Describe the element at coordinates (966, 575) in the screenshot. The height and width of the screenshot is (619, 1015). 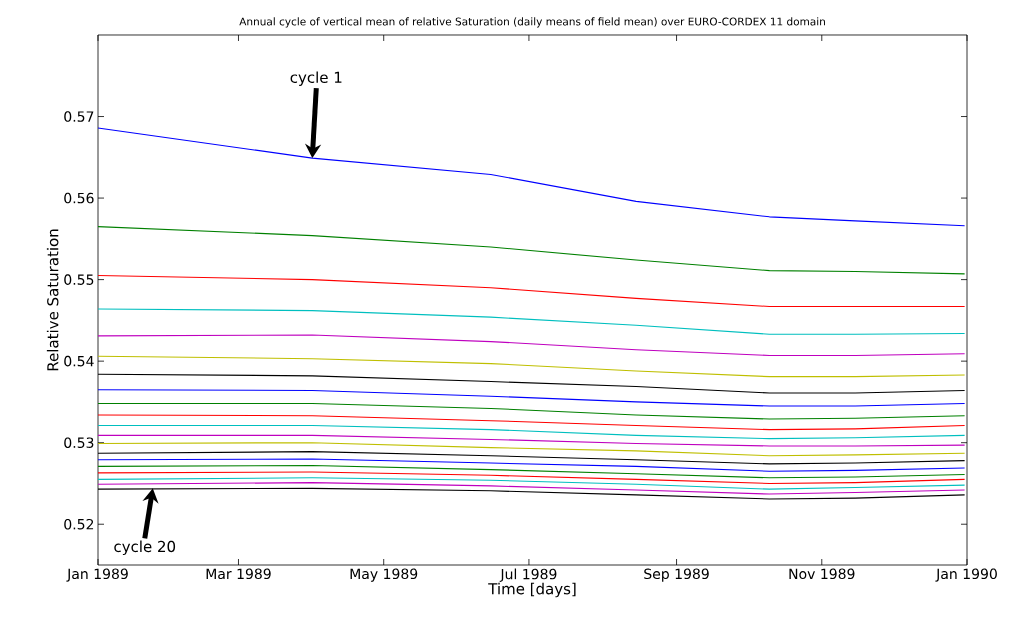
I see `x-tick-label: Jan 1990` at that location.